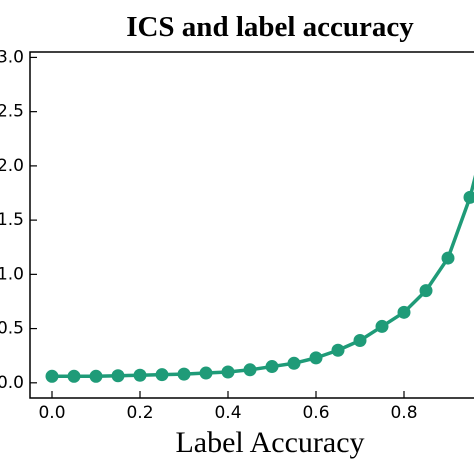 The width and height of the screenshot is (474, 474). What do you see at coordinates (12, 220) in the screenshot?
I see `y-tick-label: 1.5` at bounding box center [12, 220].